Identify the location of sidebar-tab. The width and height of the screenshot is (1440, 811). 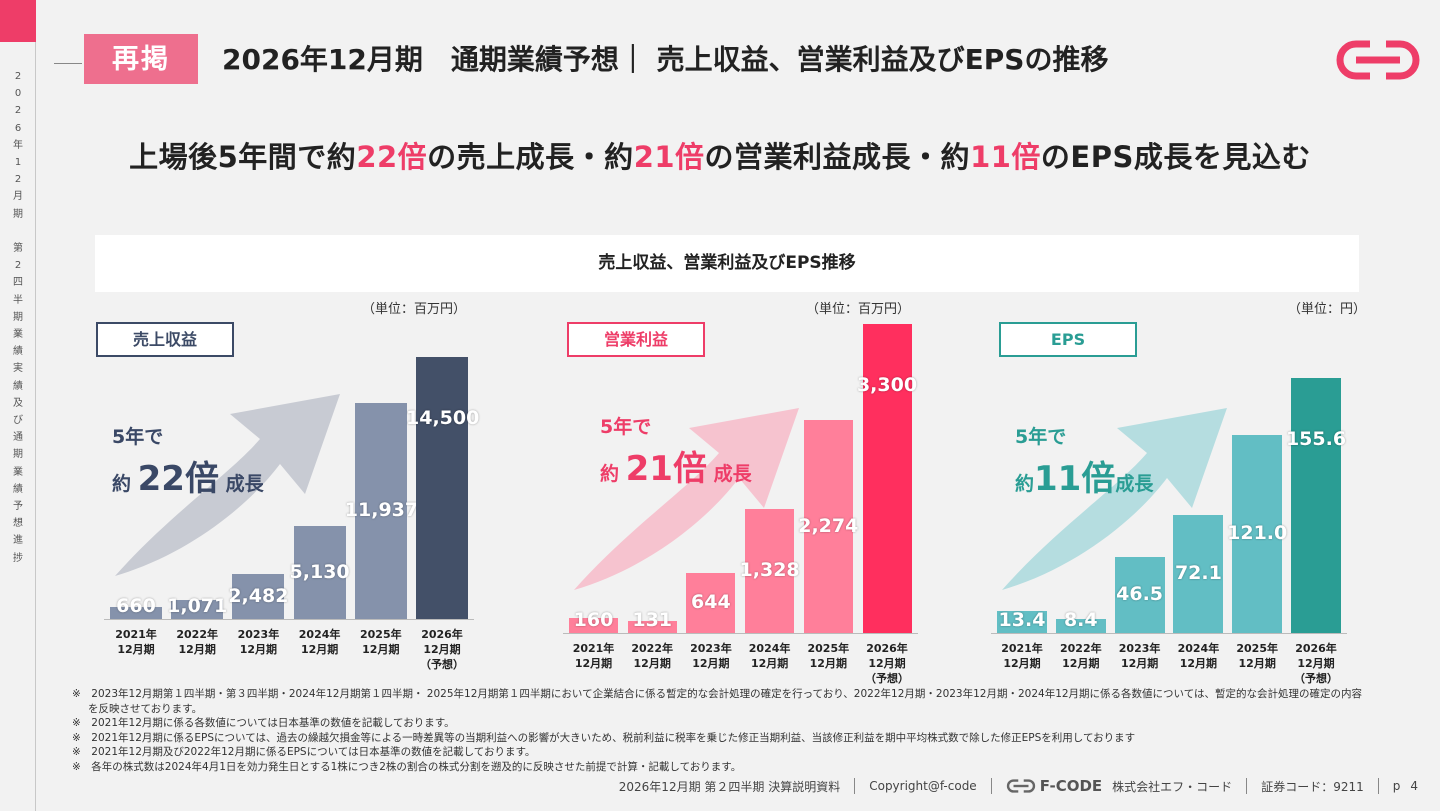
(18, 21).